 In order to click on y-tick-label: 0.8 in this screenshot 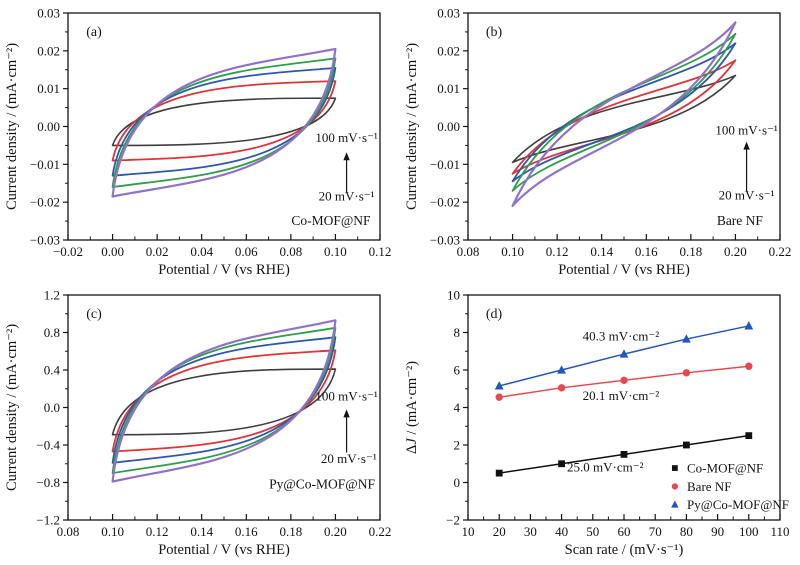, I will do `click(52, 332)`.